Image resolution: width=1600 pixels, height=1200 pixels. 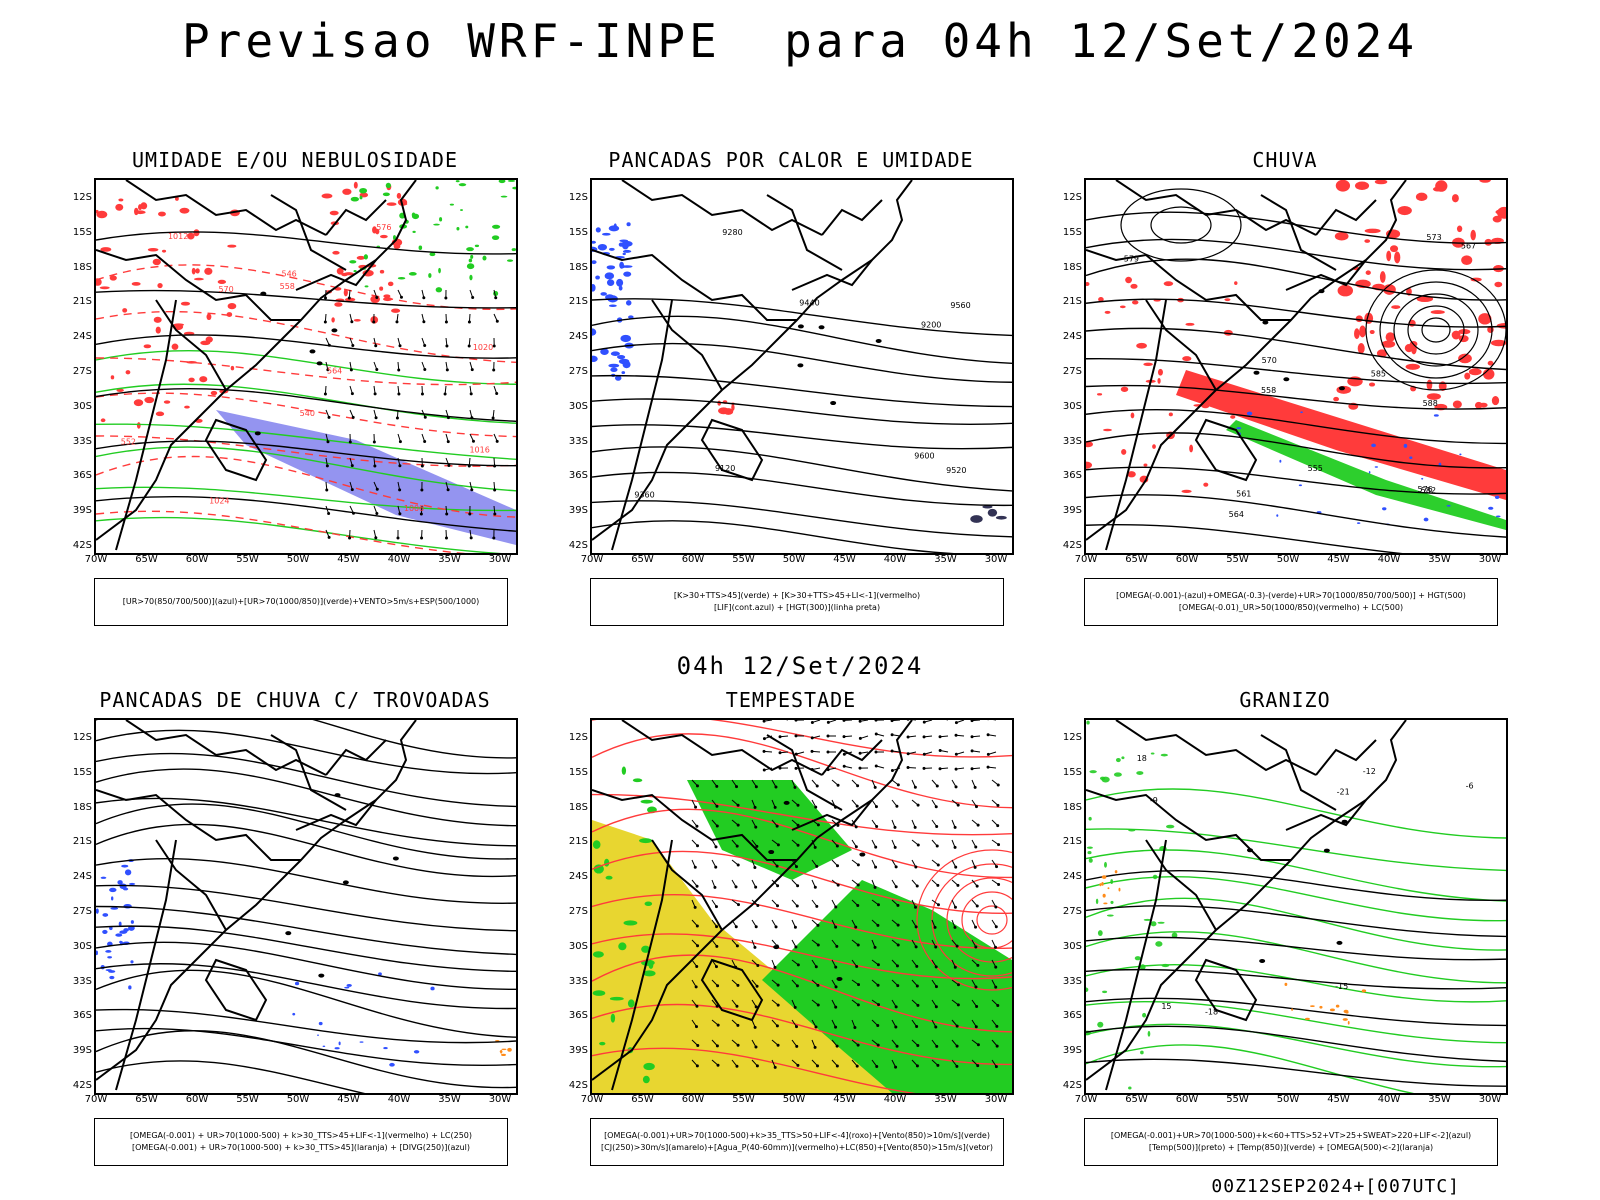 I want to click on contour-label: -9, so click(x=1154, y=800).